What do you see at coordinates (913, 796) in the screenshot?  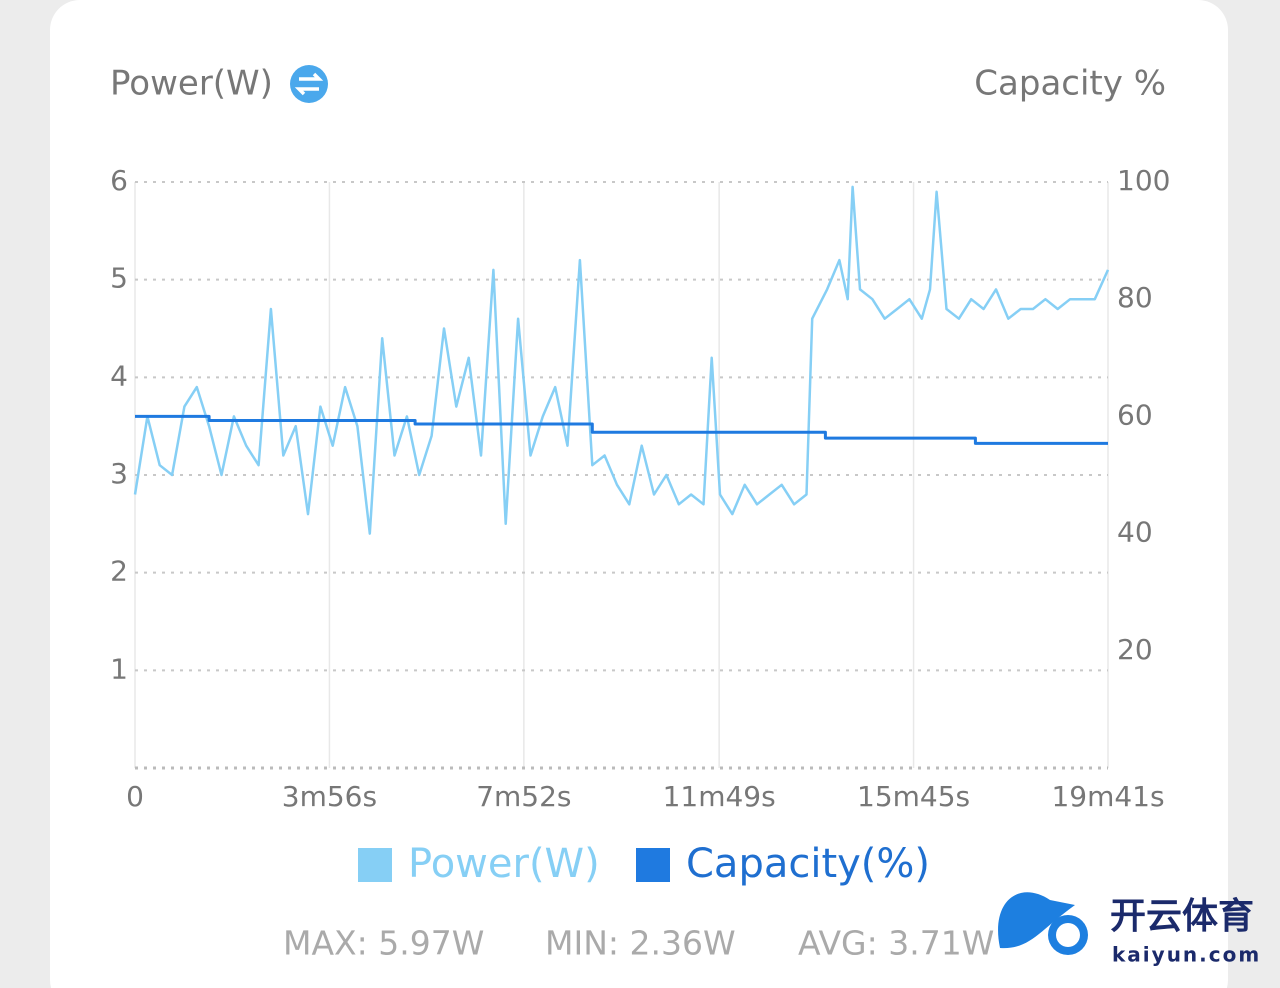 I see `x-tick-label: 15m45s` at bounding box center [913, 796].